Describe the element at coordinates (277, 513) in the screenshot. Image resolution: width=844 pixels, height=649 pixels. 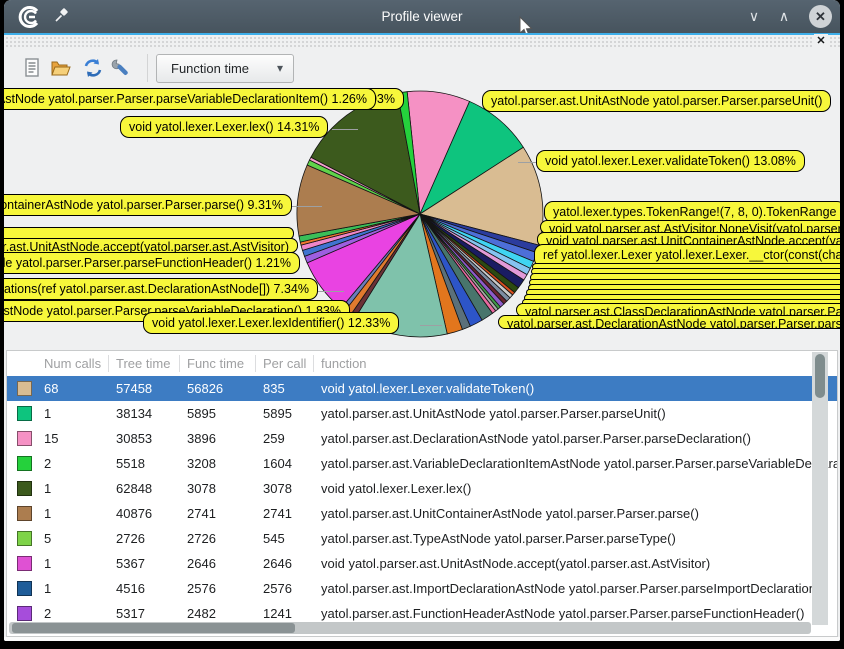
I see `cell-per-call: 2741` at that location.